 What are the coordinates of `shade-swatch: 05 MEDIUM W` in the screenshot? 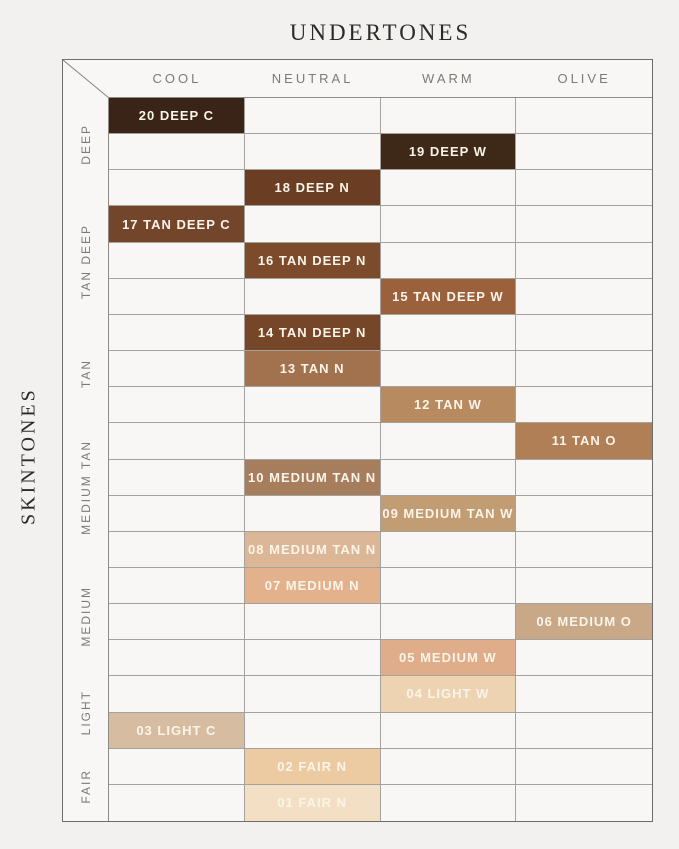 It's located at (448, 658).